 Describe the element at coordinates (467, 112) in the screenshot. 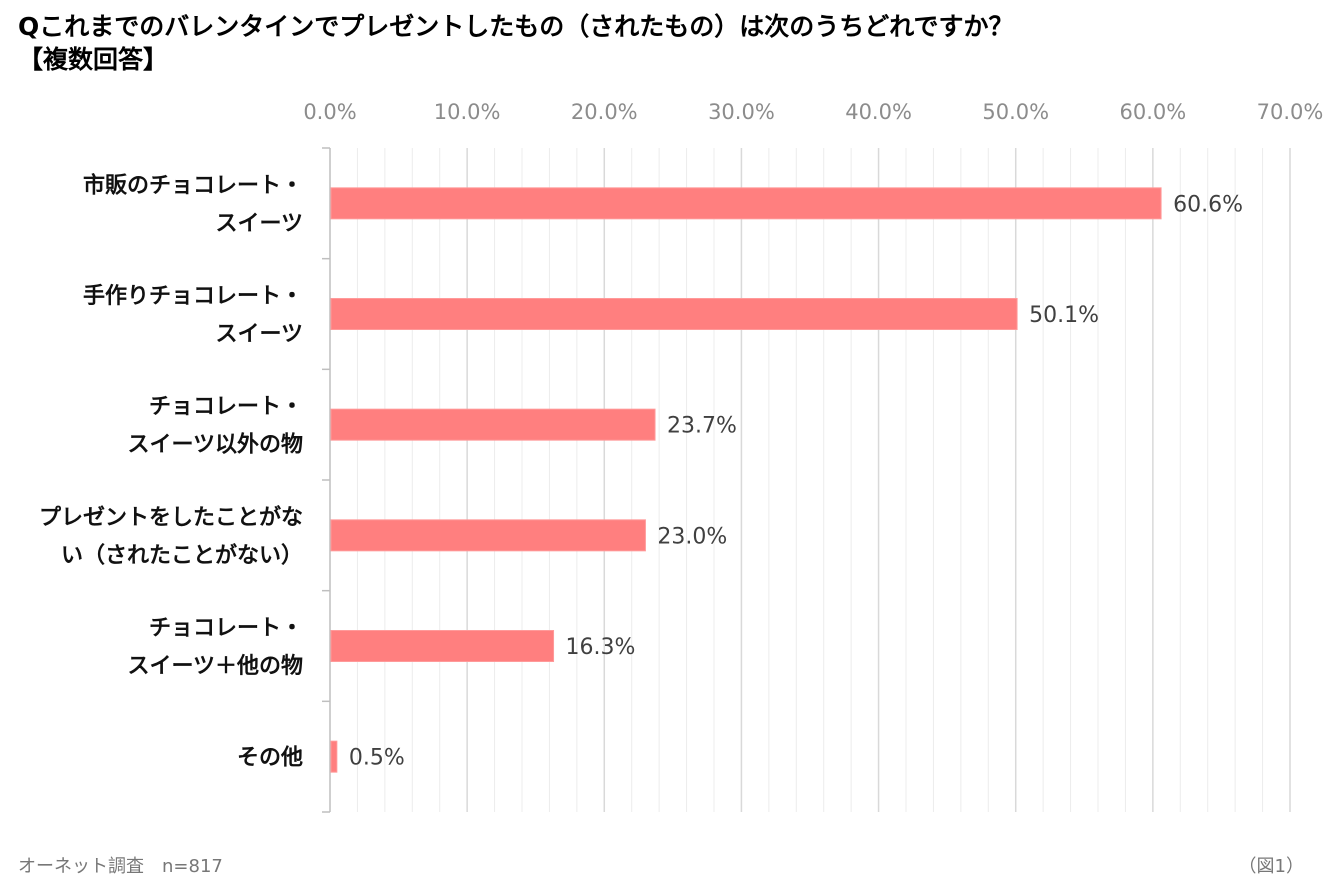

I see `x-tick-label: 10.0%` at that location.